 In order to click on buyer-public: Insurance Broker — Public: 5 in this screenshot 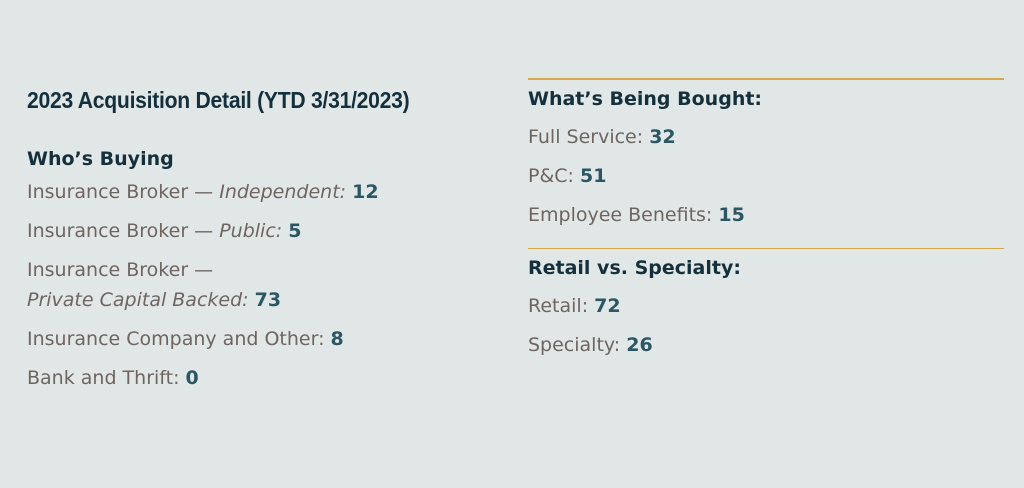, I will do `click(262, 231)`.